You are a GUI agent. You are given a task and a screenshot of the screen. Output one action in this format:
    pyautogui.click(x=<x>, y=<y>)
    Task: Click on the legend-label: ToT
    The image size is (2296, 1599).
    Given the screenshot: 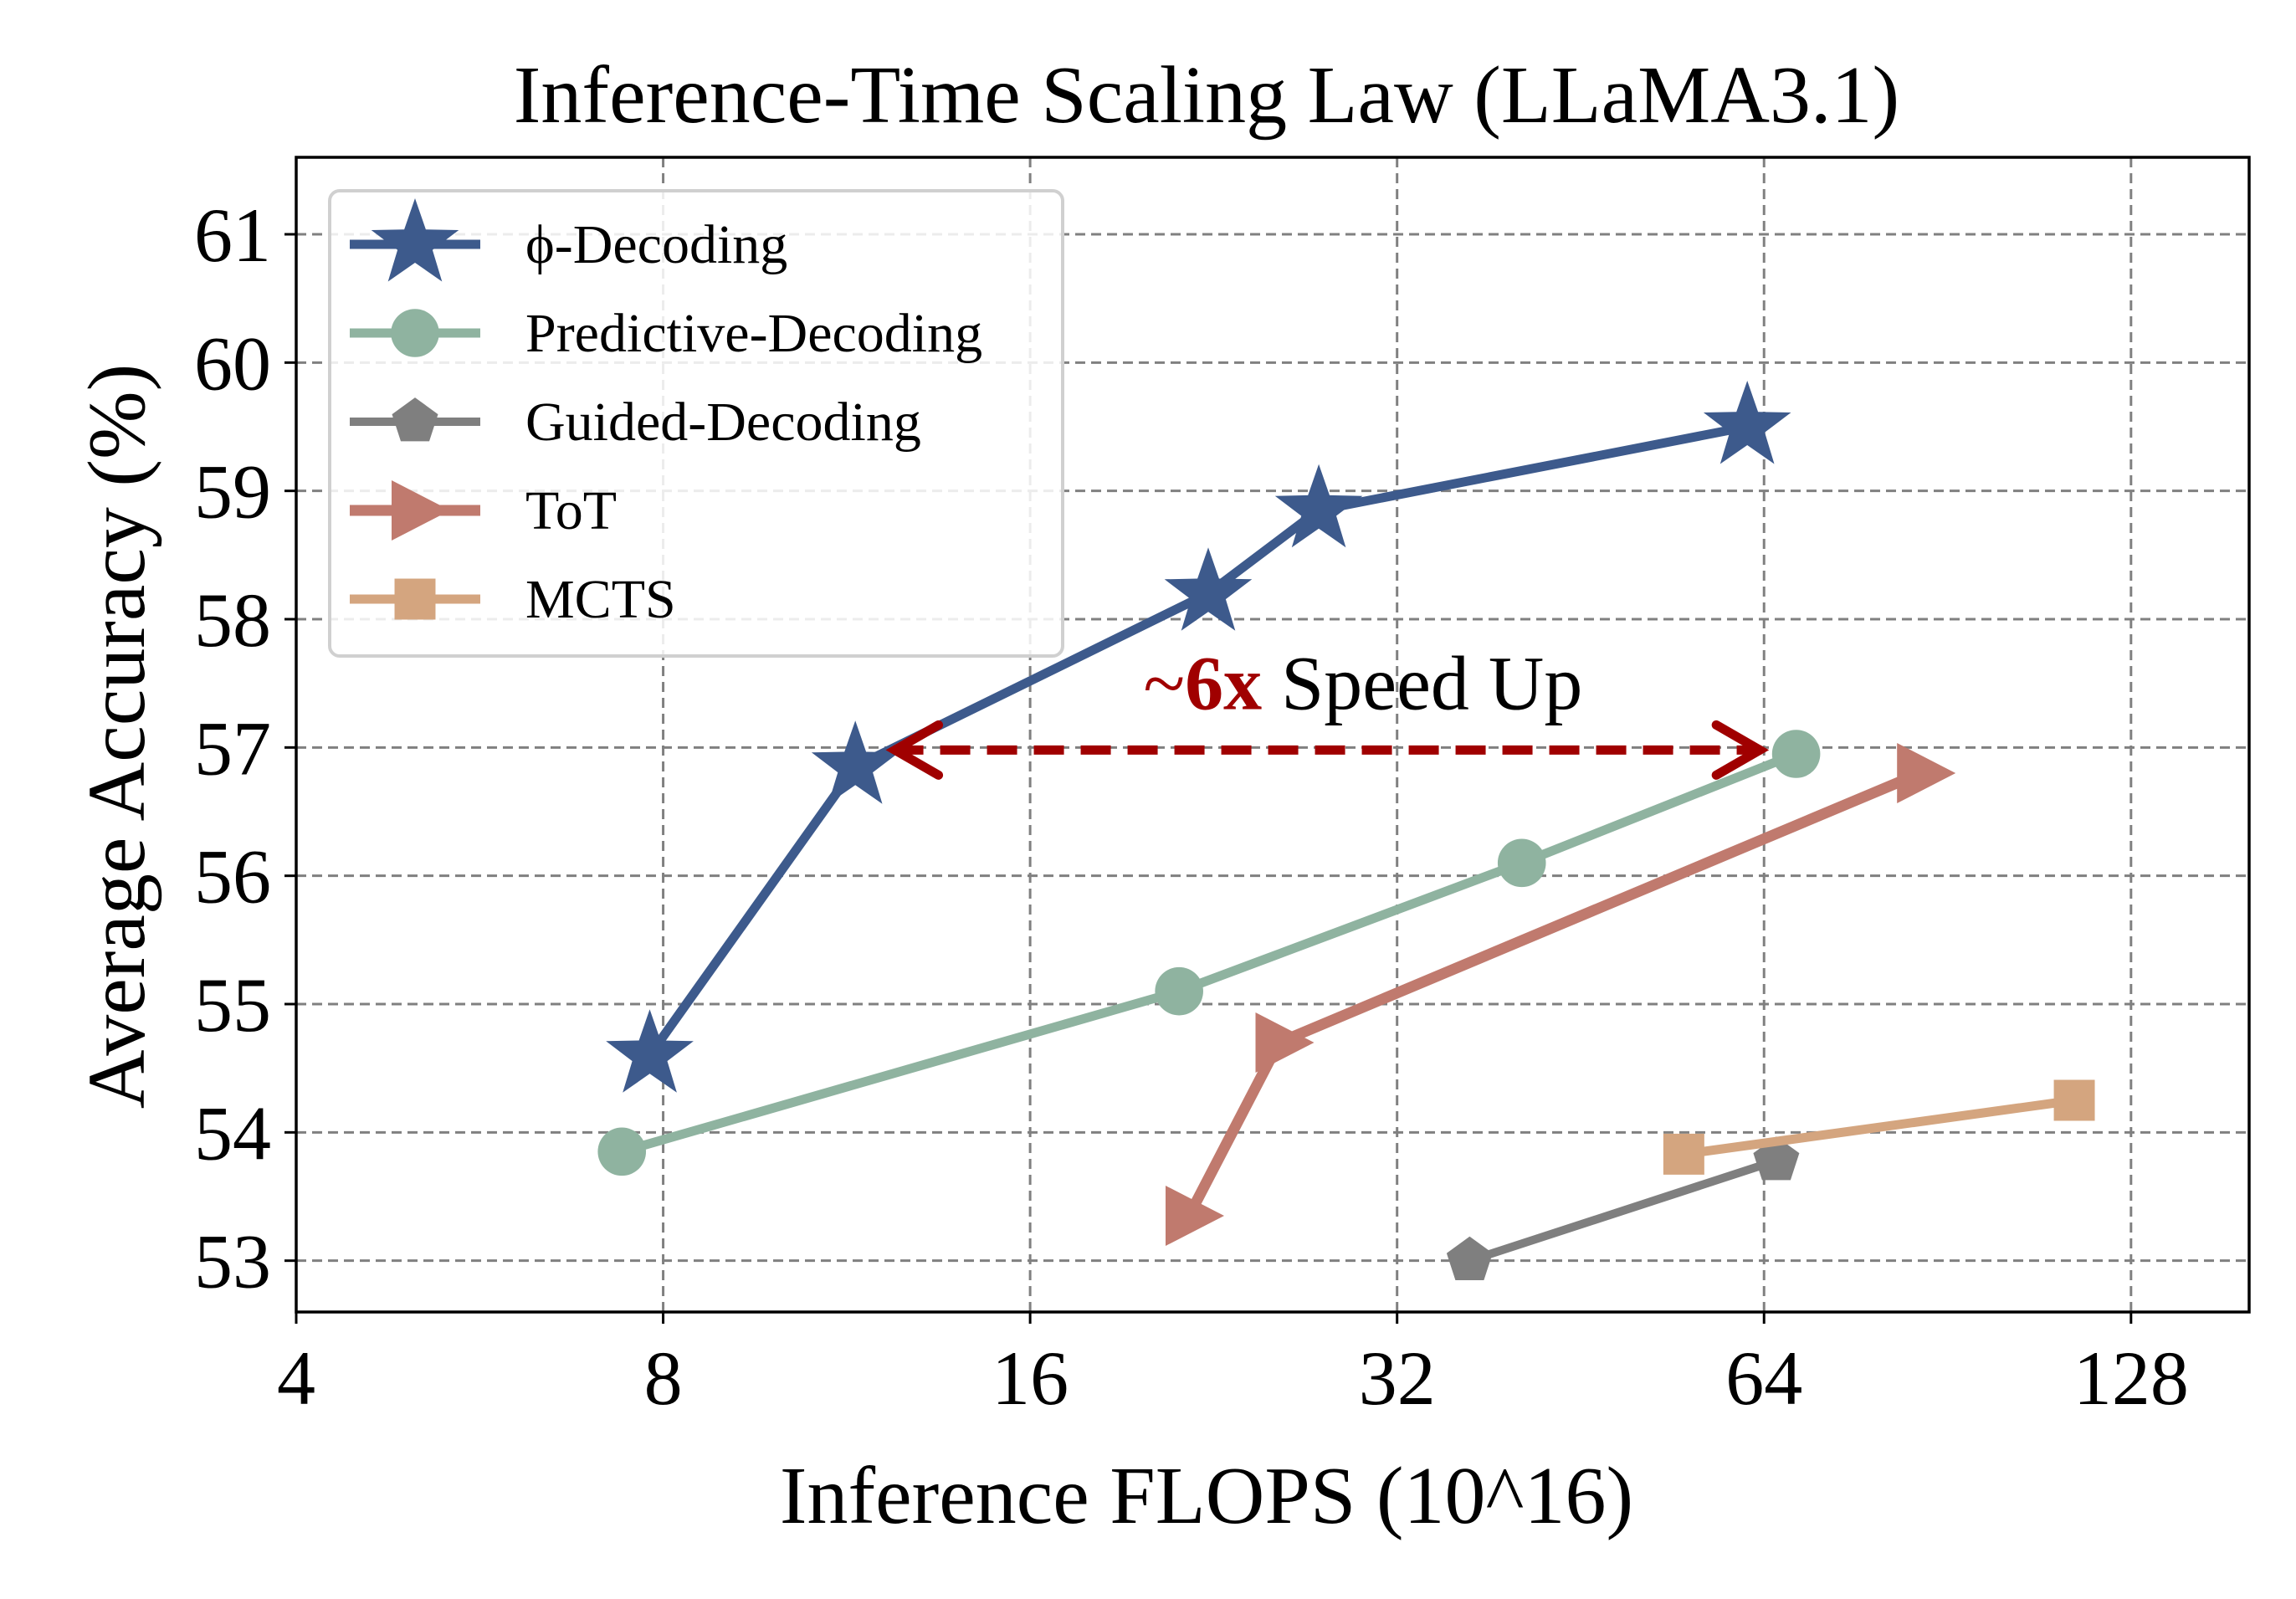 What is the action you would take?
    pyautogui.click(x=571, y=511)
    